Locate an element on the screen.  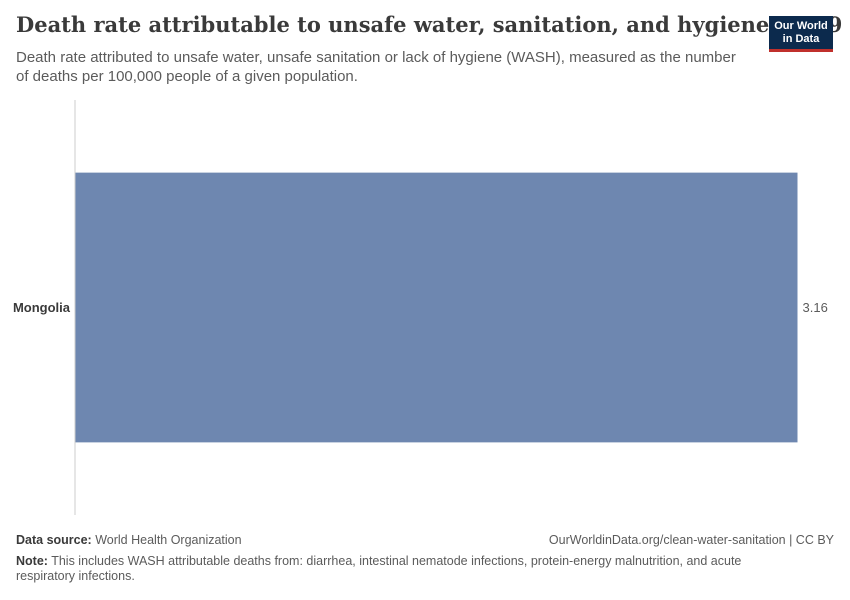
owid-logo: Our World in Data is located at coordinates (801, 34).